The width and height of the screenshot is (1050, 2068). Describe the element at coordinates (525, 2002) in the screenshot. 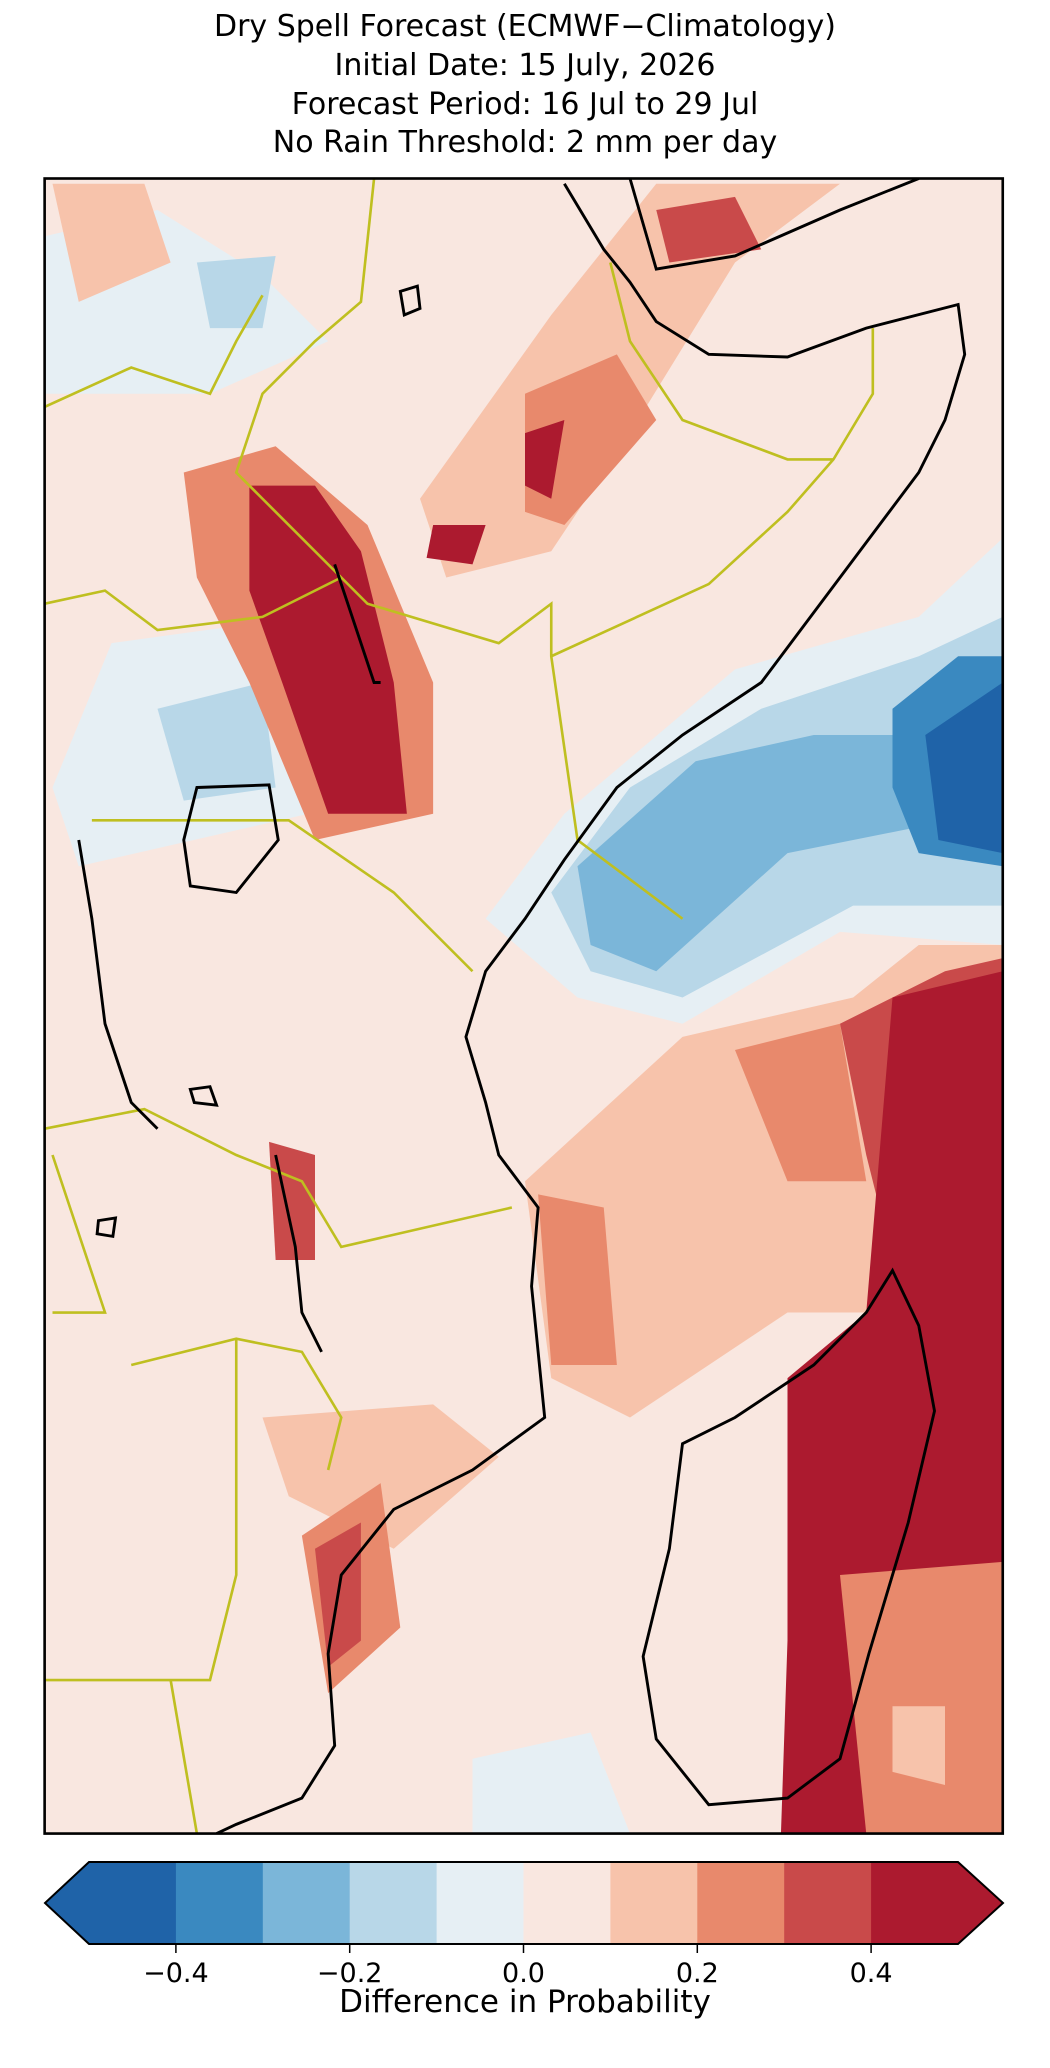

I see `colorbar-label: Difference in Probability` at that location.